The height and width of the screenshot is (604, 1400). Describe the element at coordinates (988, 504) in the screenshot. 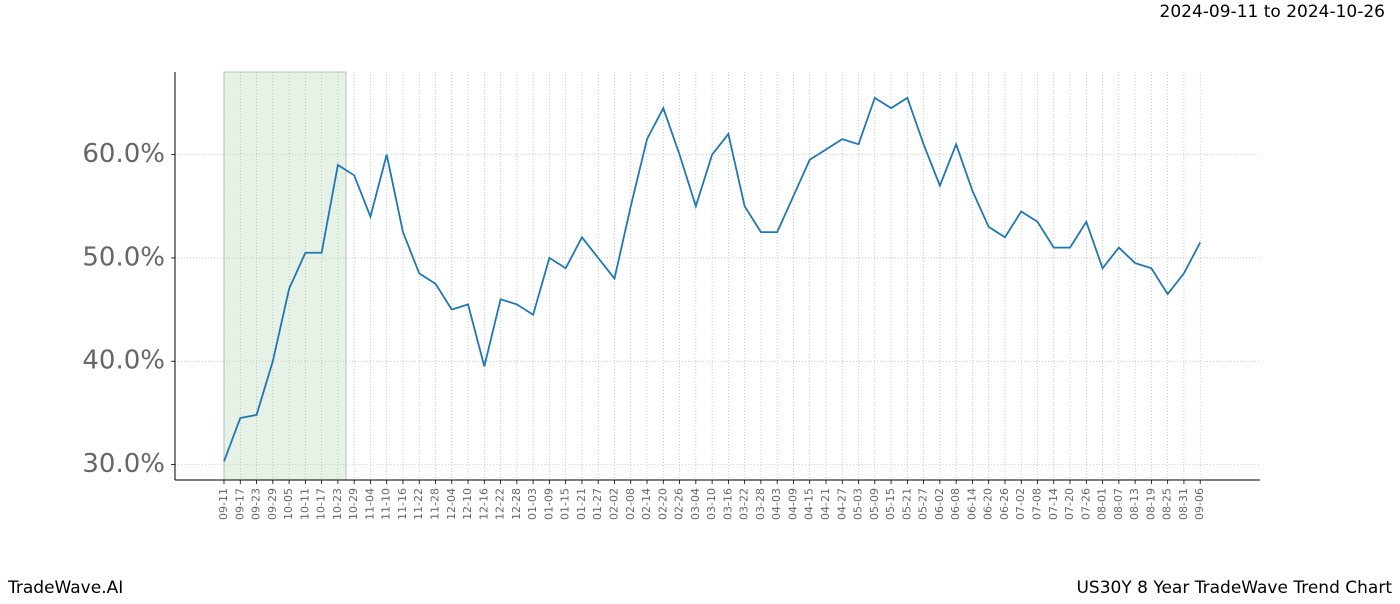

I see `x-tick-label: 06-20` at that location.